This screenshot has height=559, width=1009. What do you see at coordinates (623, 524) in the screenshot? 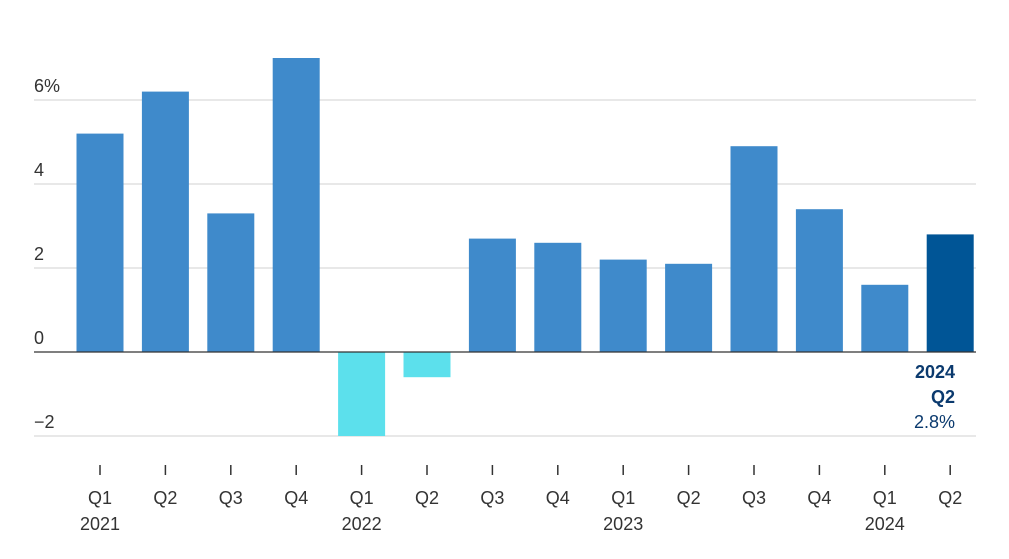
I see `year-label: 2023` at bounding box center [623, 524].